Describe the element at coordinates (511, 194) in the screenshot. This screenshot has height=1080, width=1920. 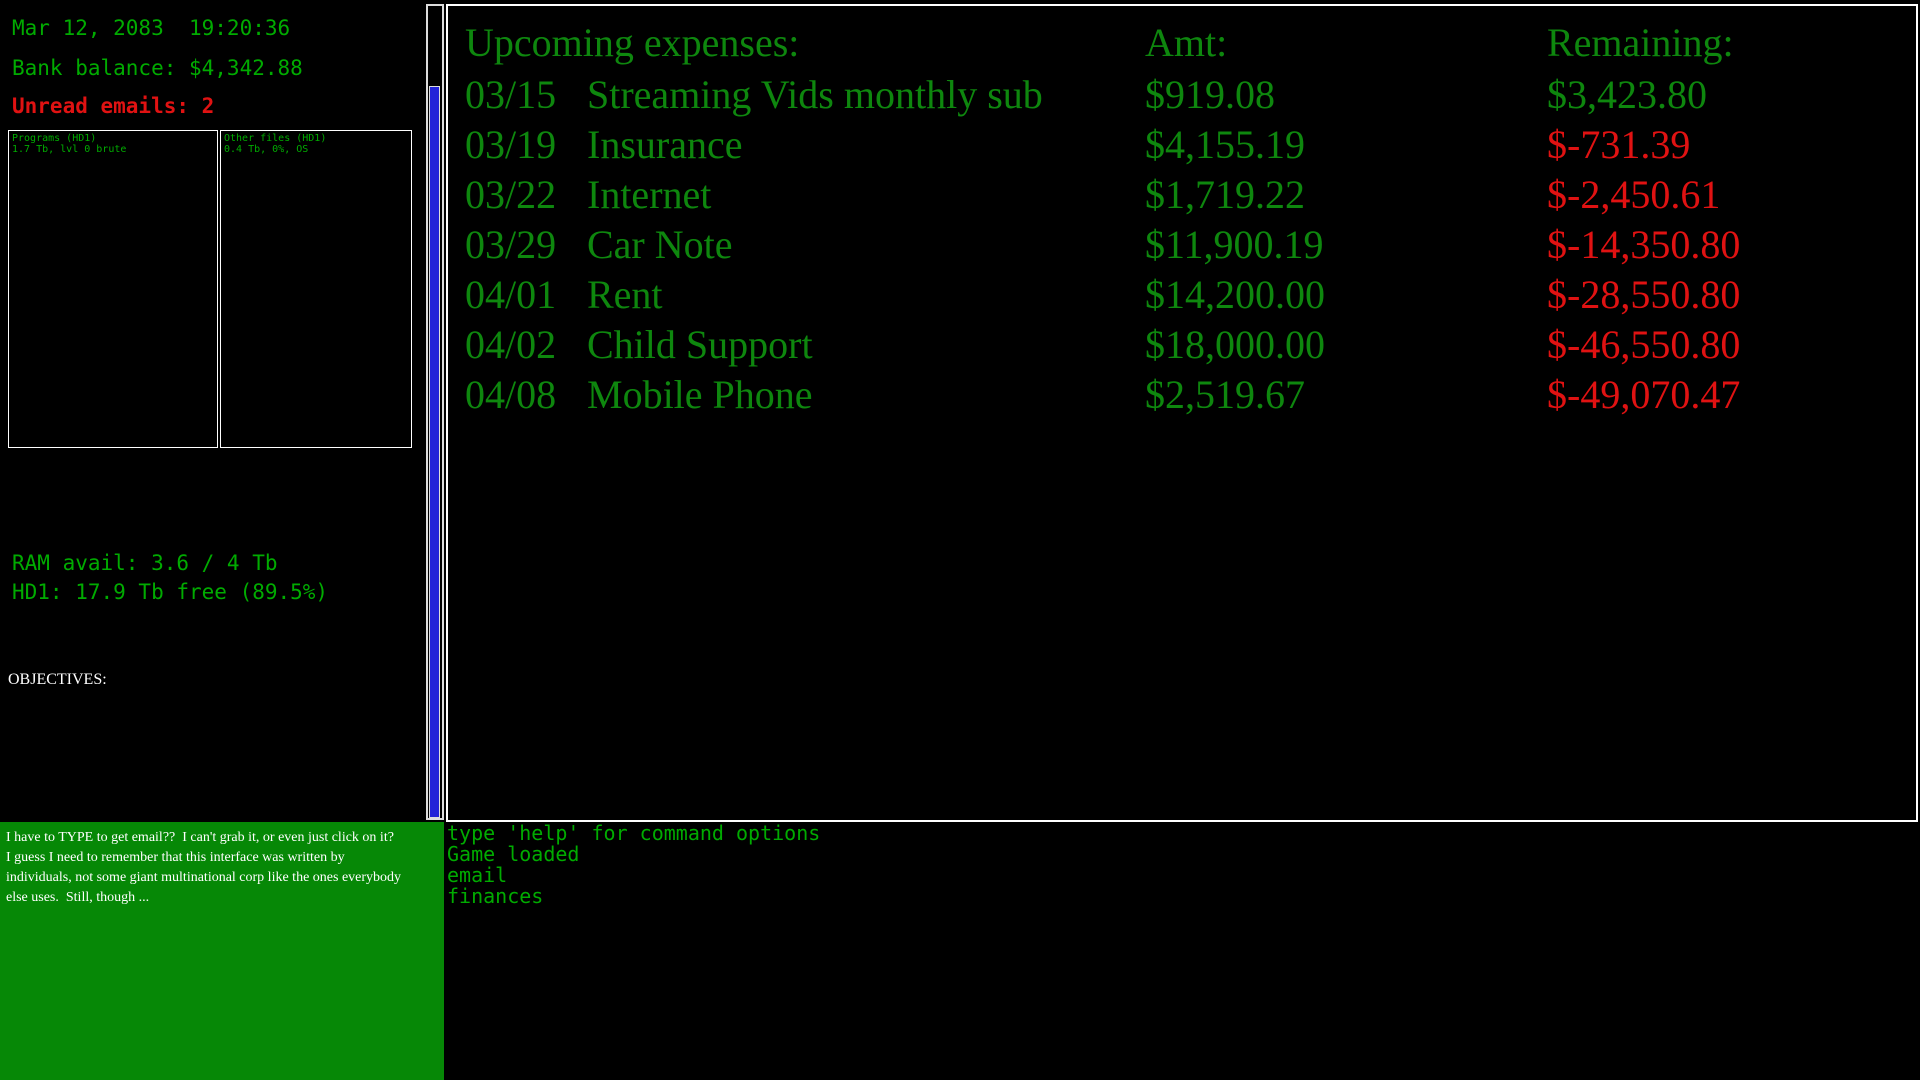
I see `expense-date: 03/22` at that location.